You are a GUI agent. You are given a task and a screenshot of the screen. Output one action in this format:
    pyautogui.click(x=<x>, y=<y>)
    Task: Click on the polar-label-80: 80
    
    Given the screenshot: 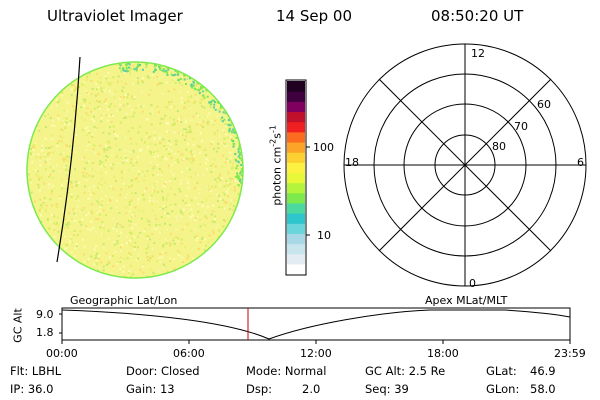 What is the action you would take?
    pyautogui.click(x=499, y=146)
    